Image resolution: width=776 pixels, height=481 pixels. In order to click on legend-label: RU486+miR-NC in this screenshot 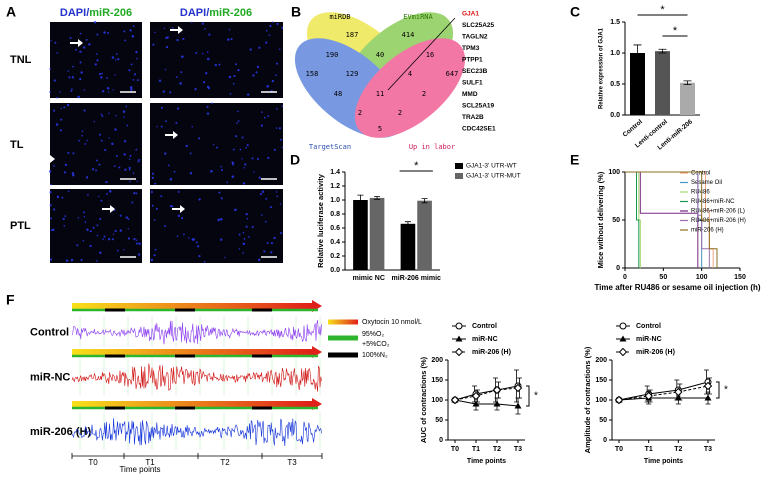, I will do `click(713, 202)`.